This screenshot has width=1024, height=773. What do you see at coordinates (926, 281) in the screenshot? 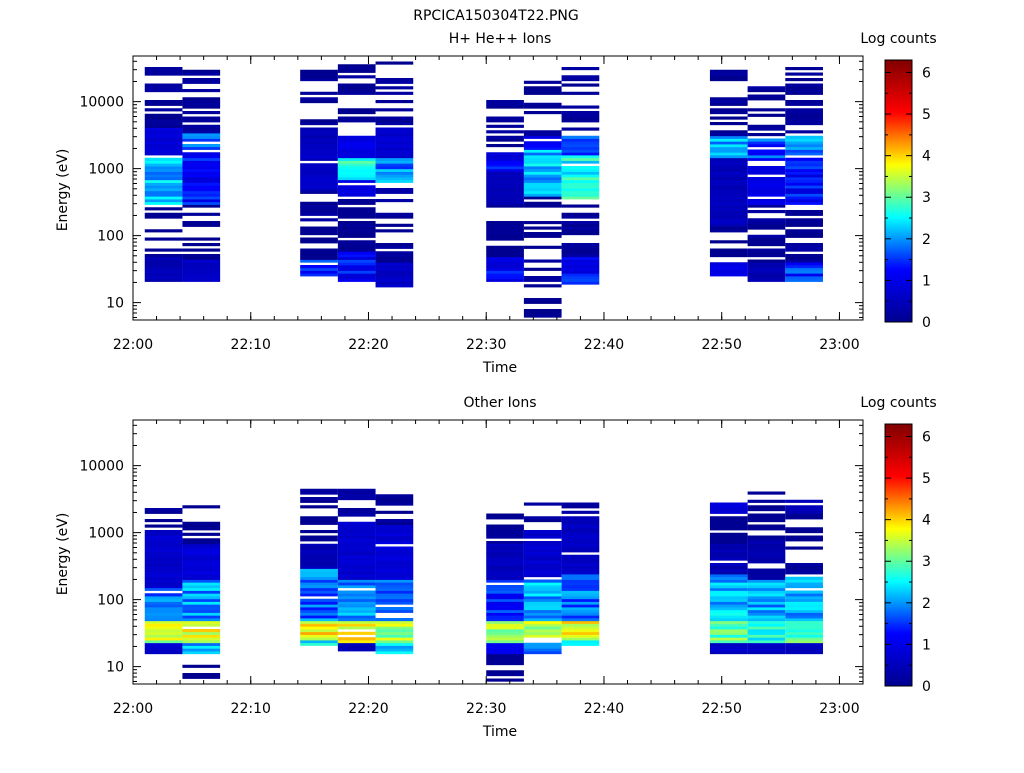
I see `colorbar-tick-label: 1` at bounding box center [926, 281].